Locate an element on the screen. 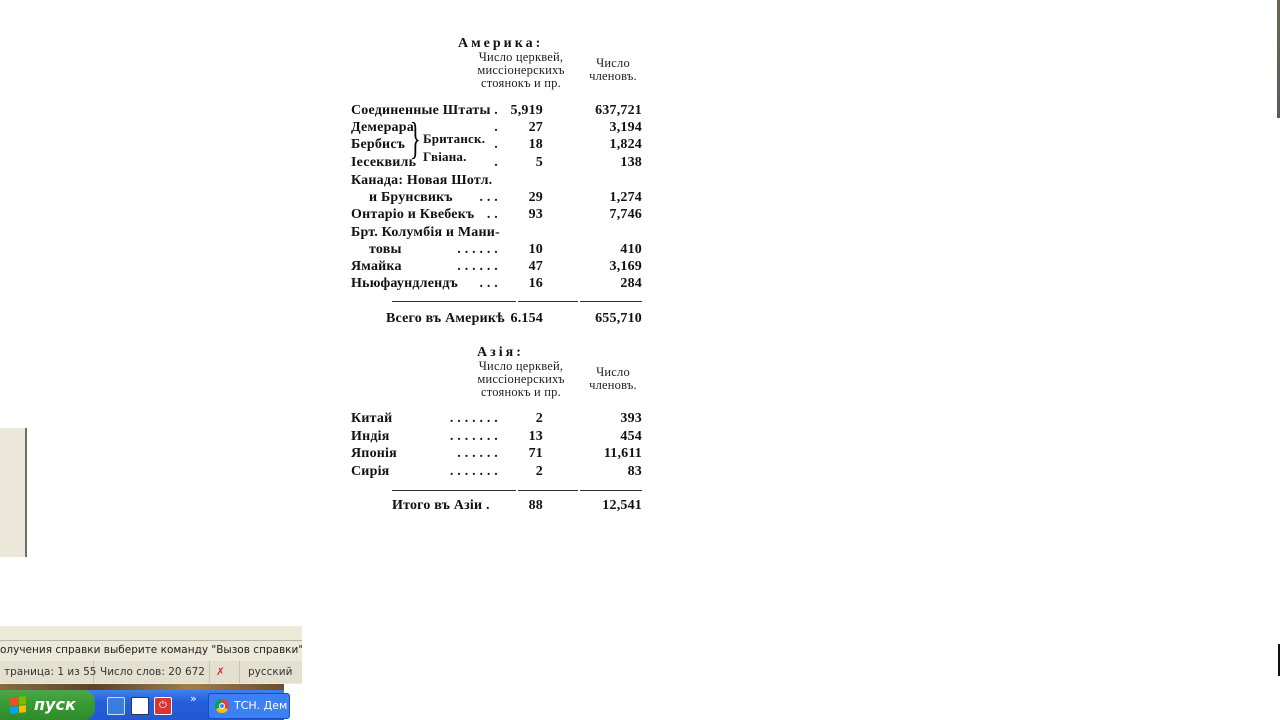 This screenshot has height=720, width=1280. total-label: Всего въ Америкѣ is located at coordinates (445, 318).